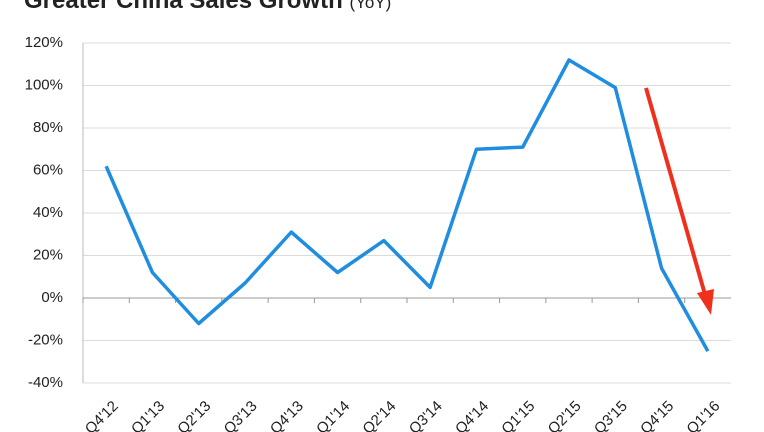 This screenshot has width=764, height=432. I want to click on x-tick-label: Q2'13, so click(194, 415).